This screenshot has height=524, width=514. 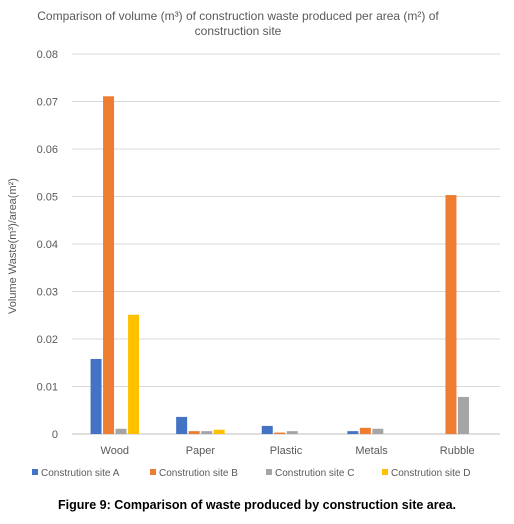 I want to click on legend-label: Constrution site A, so click(x=80, y=473).